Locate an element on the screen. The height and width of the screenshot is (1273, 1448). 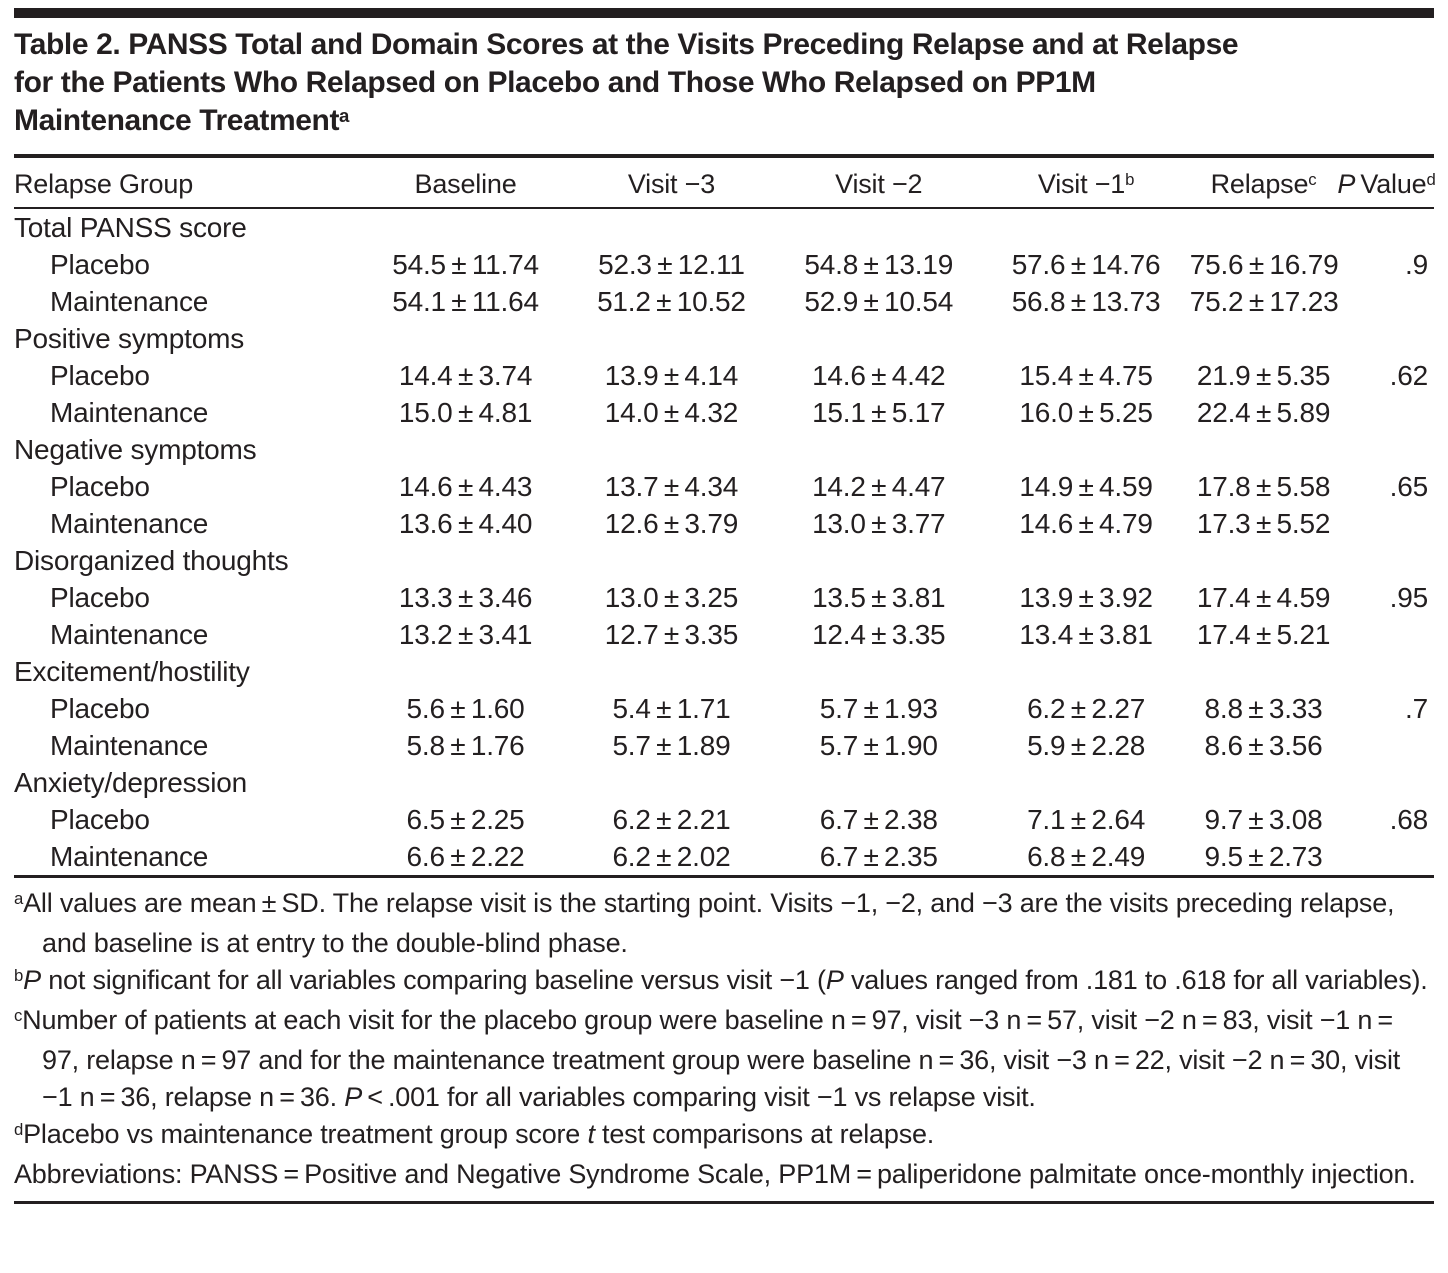
column-header-label: Relapse Group is located at coordinates (104, 184).